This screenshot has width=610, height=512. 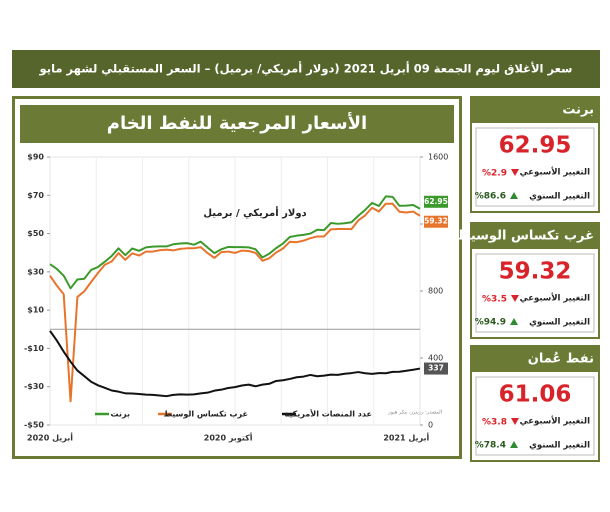 I want to click on end-value-label: 62.95, so click(x=436, y=201).